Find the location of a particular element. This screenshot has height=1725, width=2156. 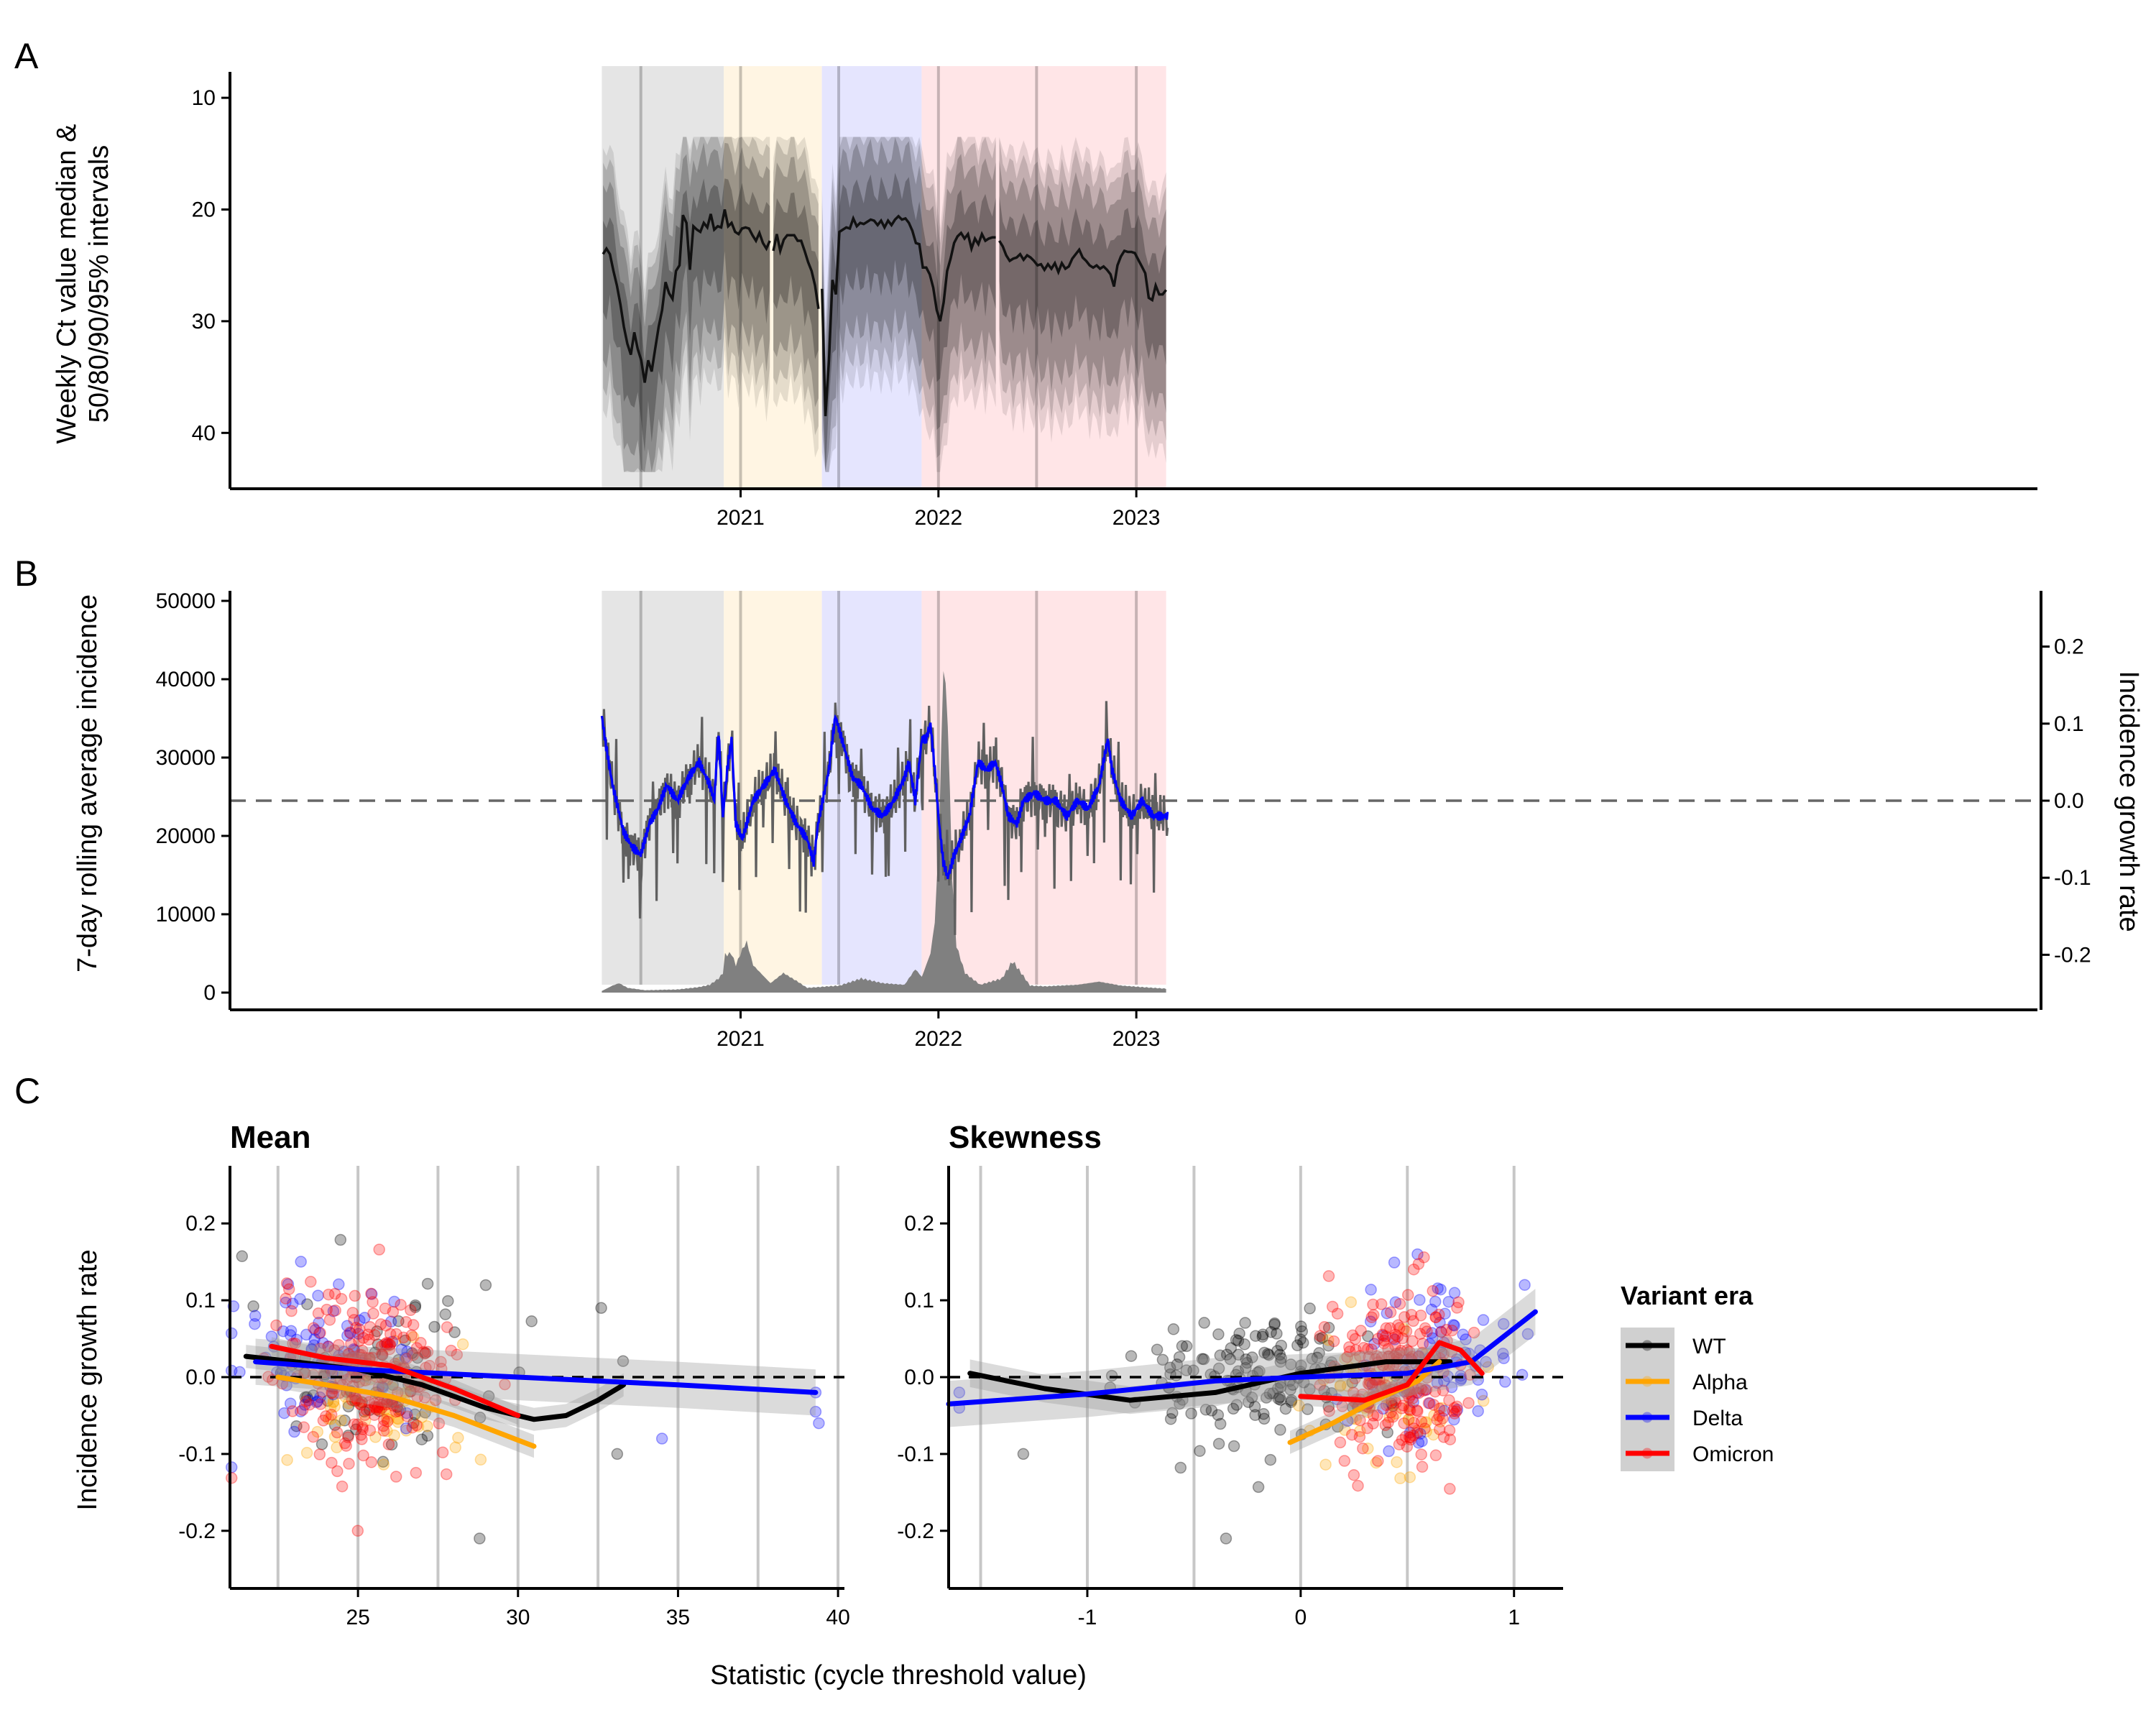

panel-c-y-tick-label: -0.2 is located at coordinates (197, 1531).